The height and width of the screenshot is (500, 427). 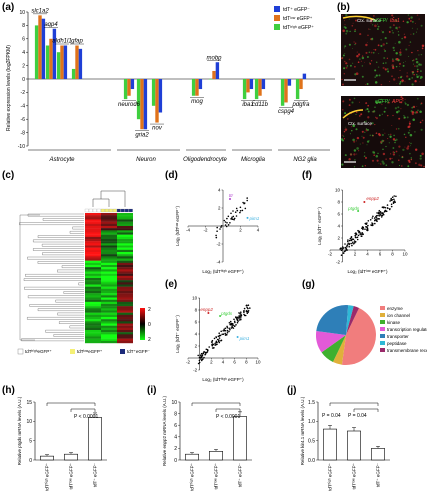 I want to click on bar-pdgfra-s1, so click(x=301, y=84).